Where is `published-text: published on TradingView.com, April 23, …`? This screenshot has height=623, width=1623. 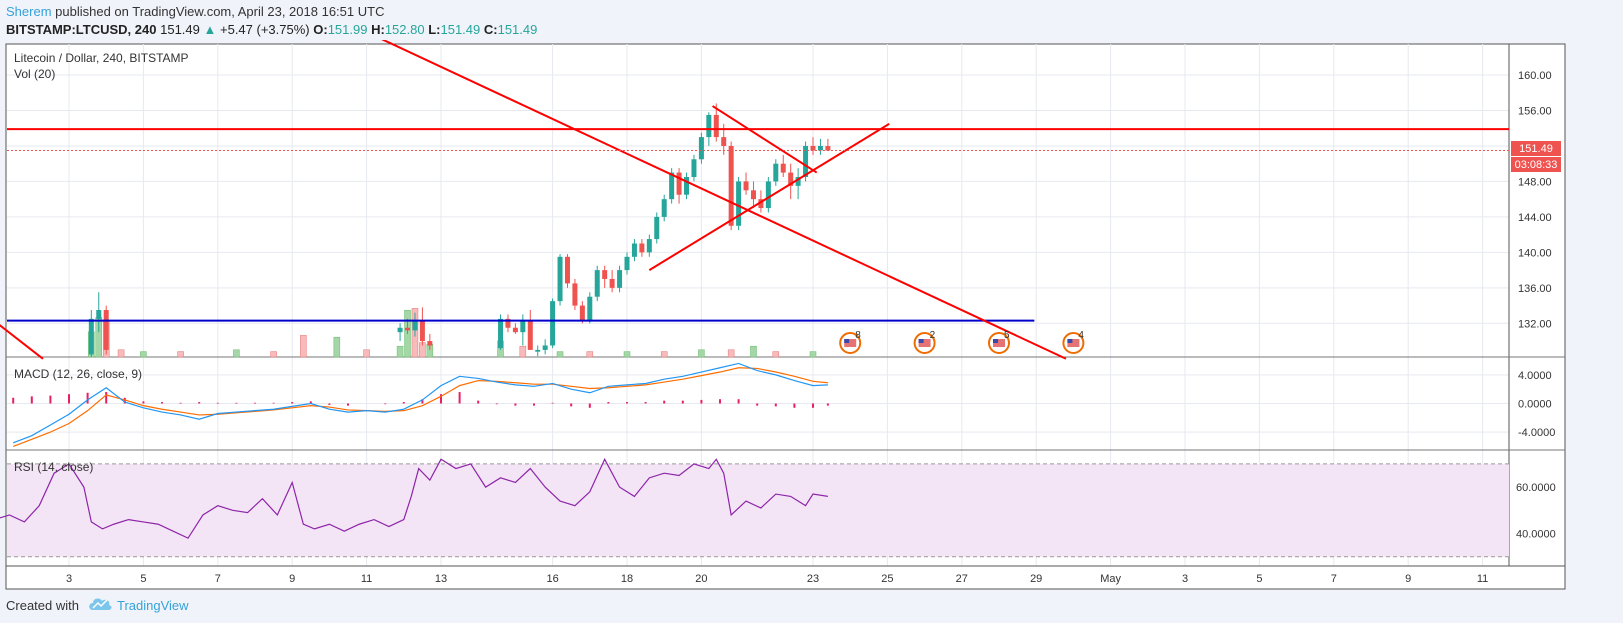
published-text: published on TradingView.com, April 23, … is located at coordinates (220, 11).